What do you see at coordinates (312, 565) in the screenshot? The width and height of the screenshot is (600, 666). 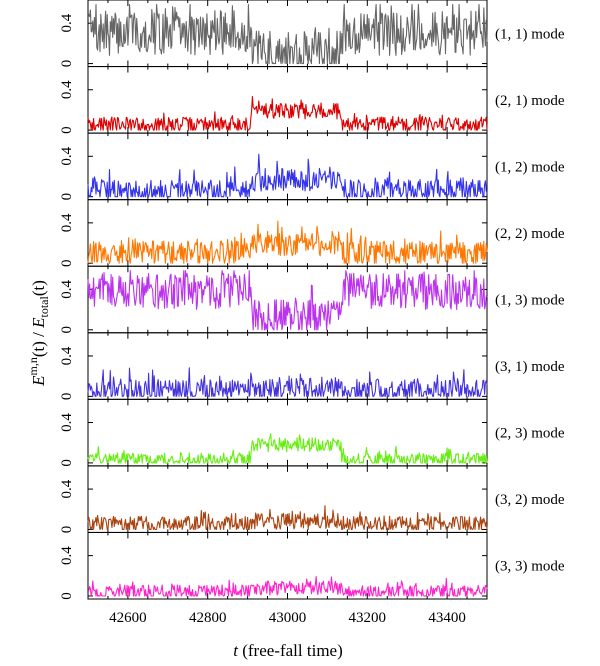 I see `panel: 0 0.4 (3, 3) mode` at bounding box center [312, 565].